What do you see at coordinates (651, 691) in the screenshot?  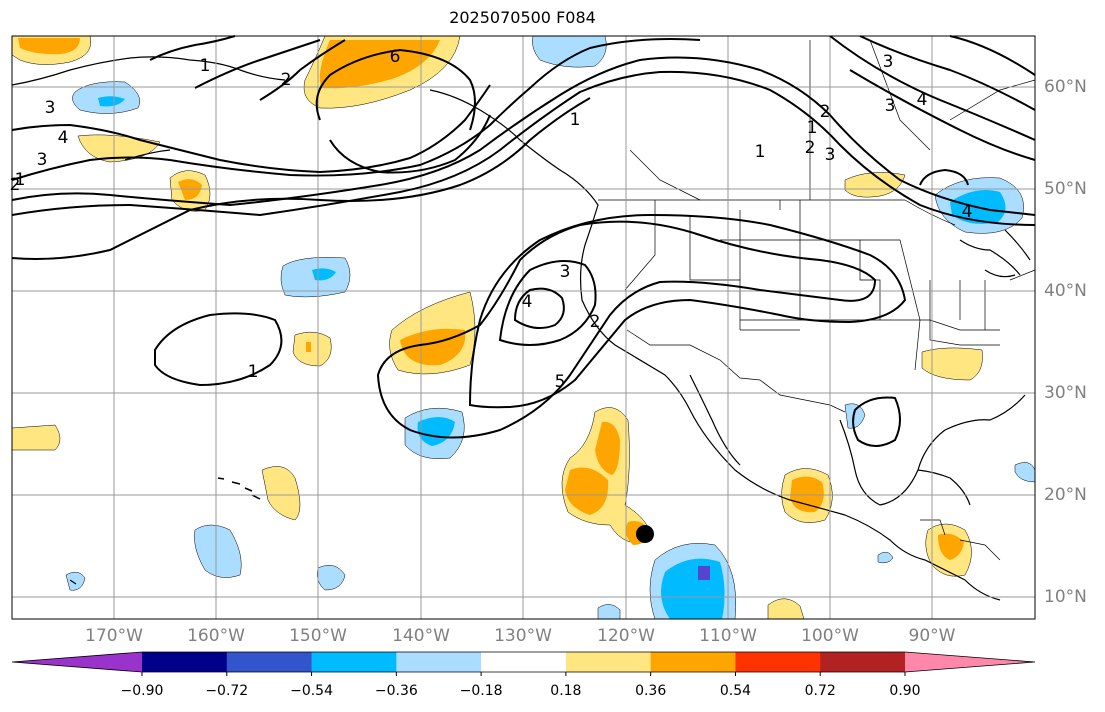 I see `colorbar-tick-label: 0.36` at bounding box center [651, 691].